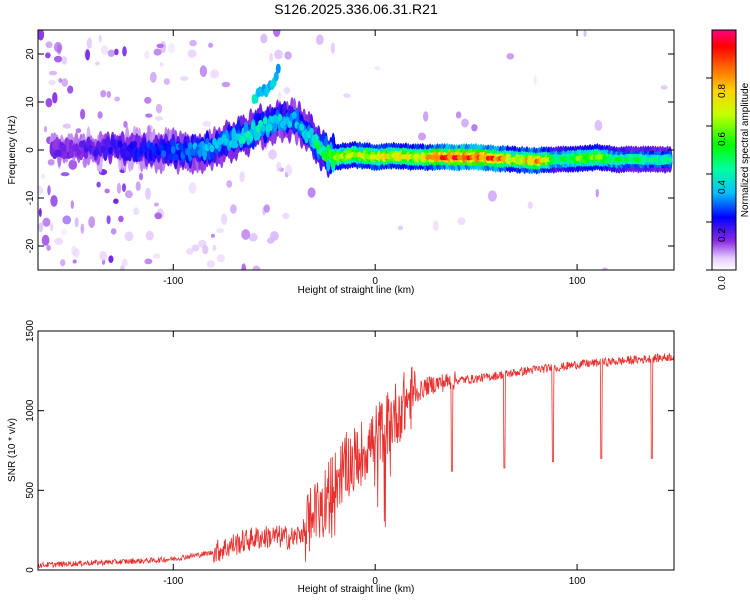 This screenshot has width=750, height=600. Describe the element at coordinates (745, 149) in the screenshot. I see `colorbar-label: Normalized spectral amplitude` at that location.